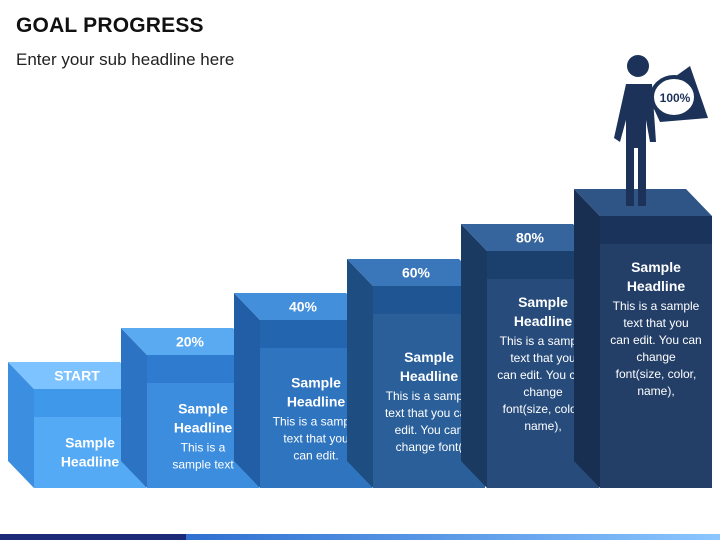 The width and height of the screenshot is (720, 540). I want to click on step-percent-label: START, so click(77, 376).